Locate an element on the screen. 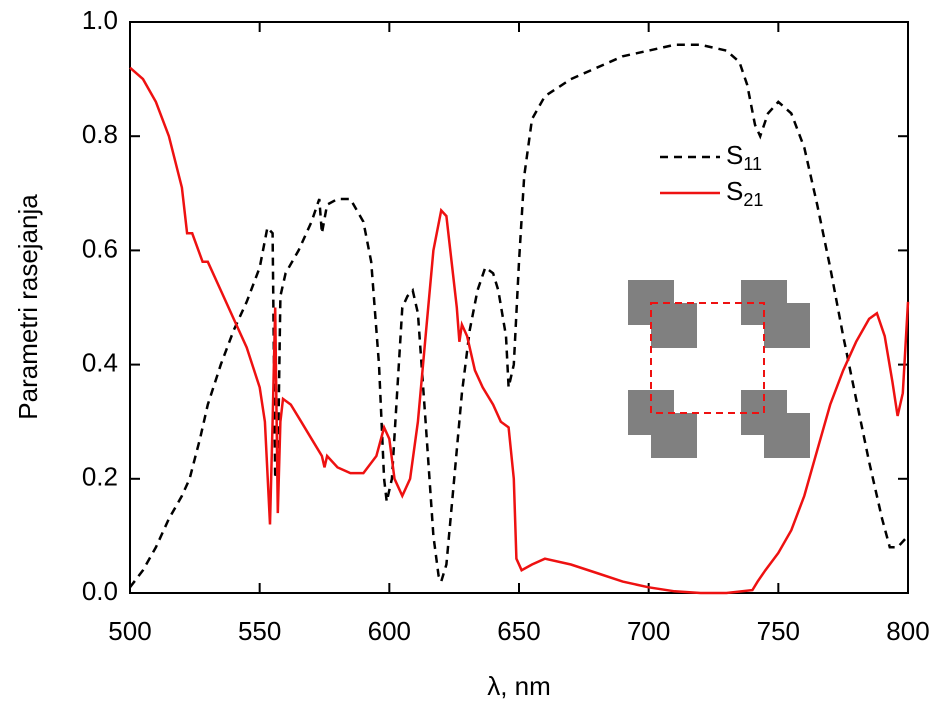  x-tick-label: 500 is located at coordinates (129, 631).